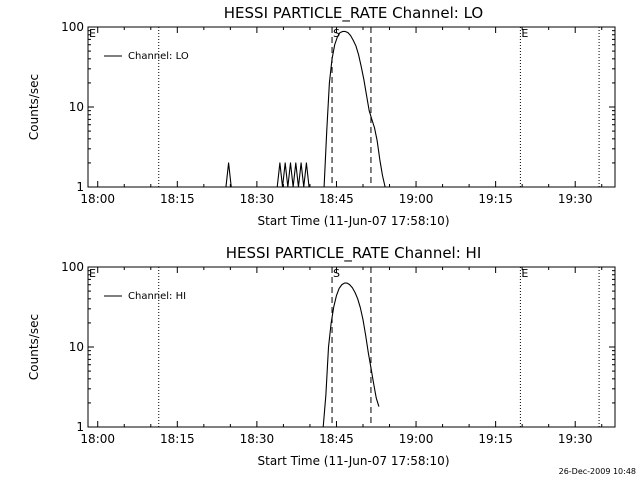 The image size is (640, 480). I want to click on chart-title: HESSI PARTICLE_RATE Channel: HI, so click(354, 253).